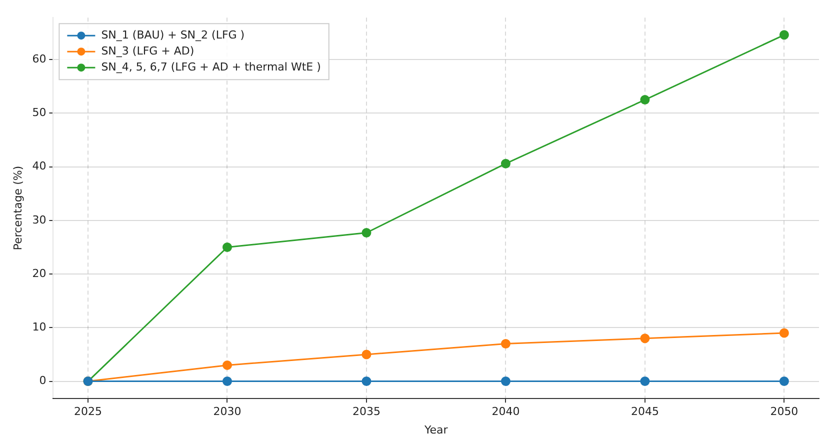 This screenshot has width=833, height=447. What do you see at coordinates (366, 411) in the screenshot?
I see `x-tick-label: 2035` at bounding box center [366, 411].